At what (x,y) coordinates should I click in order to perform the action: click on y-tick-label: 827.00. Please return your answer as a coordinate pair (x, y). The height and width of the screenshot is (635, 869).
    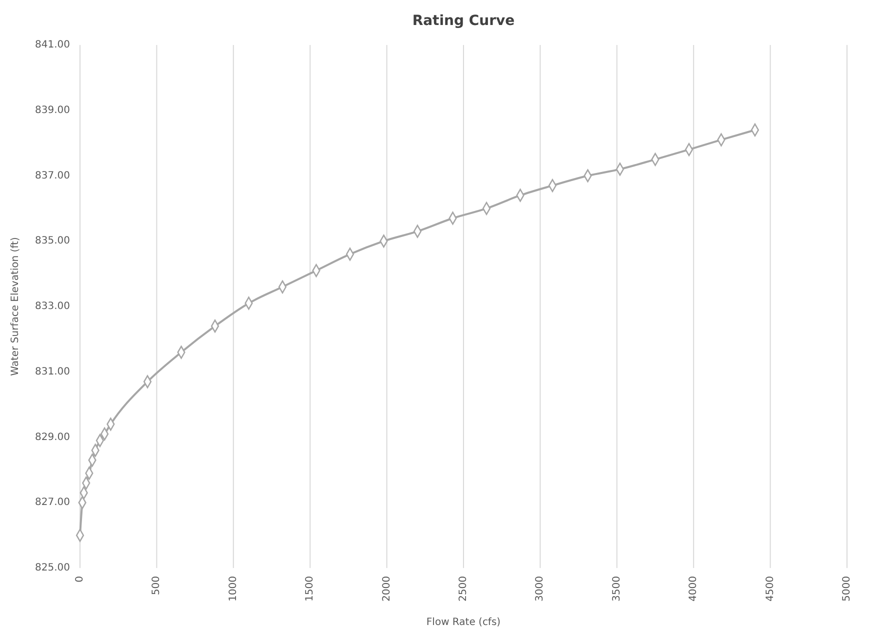
    Looking at the image, I should click on (52, 502).